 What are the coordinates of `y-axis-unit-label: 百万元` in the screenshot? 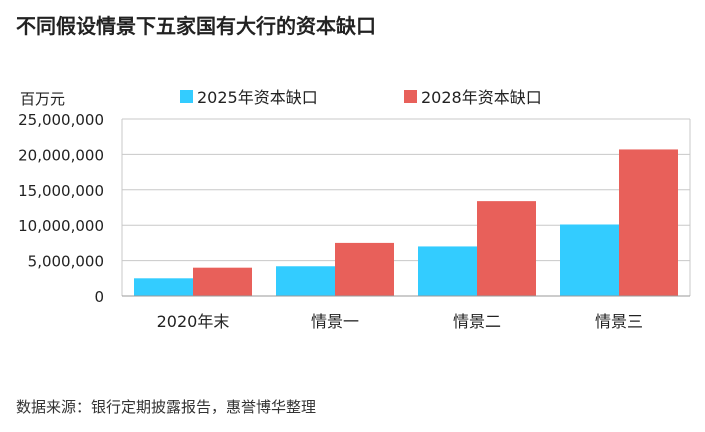 It's located at (42, 99).